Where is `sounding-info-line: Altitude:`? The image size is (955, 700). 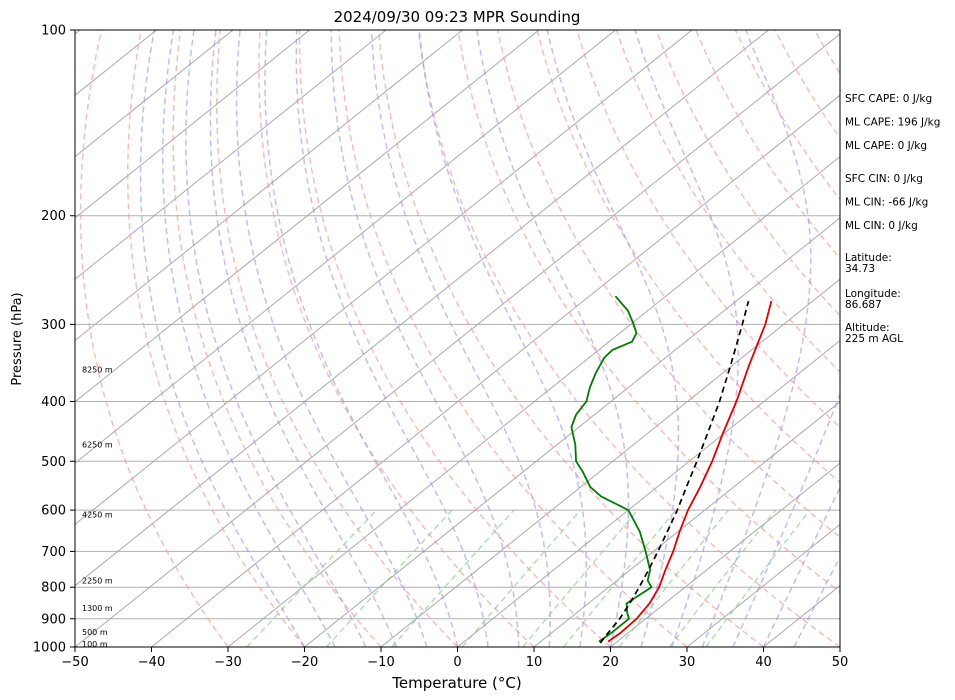 sounding-info-line: Altitude: is located at coordinates (867, 328).